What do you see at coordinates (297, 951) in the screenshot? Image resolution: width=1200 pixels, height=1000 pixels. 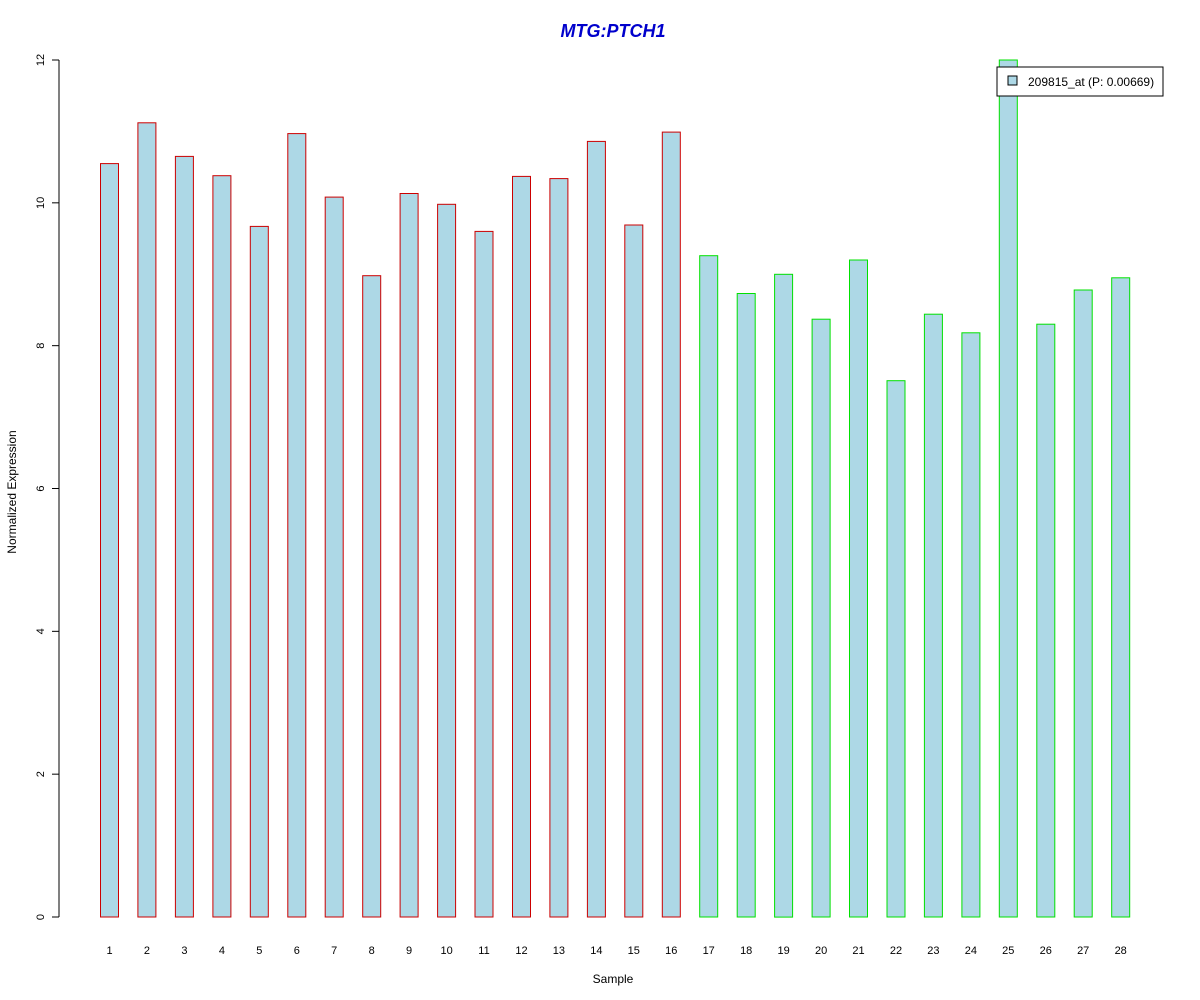 I see `x-tick-label: 6` at bounding box center [297, 951].